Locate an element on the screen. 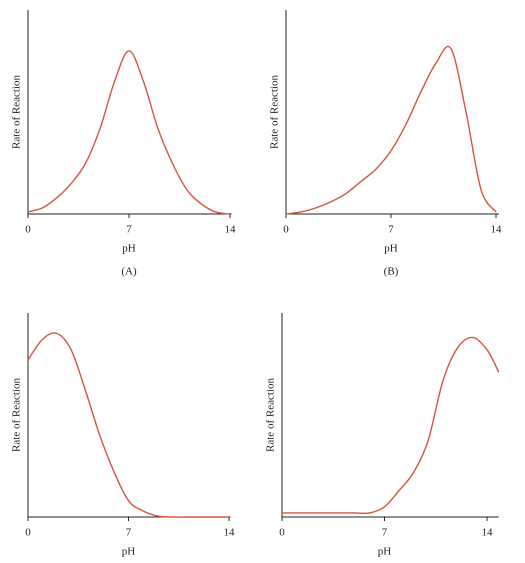  caption: (A) is located at coordinates (129, 272).